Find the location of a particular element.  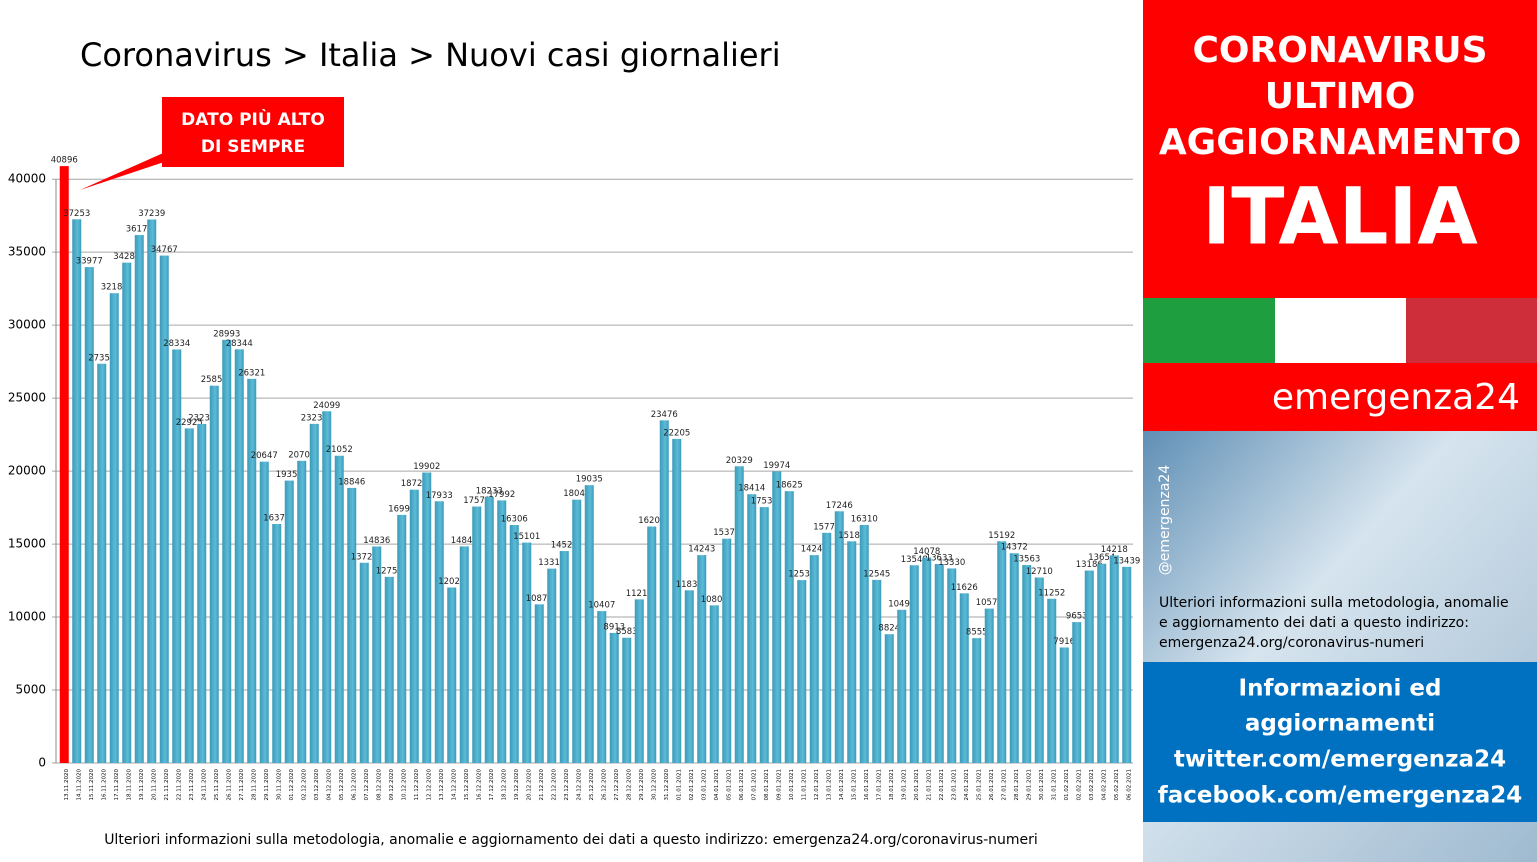

x-tick-label: 06.01.2021 is located at coordinates (742, 785).